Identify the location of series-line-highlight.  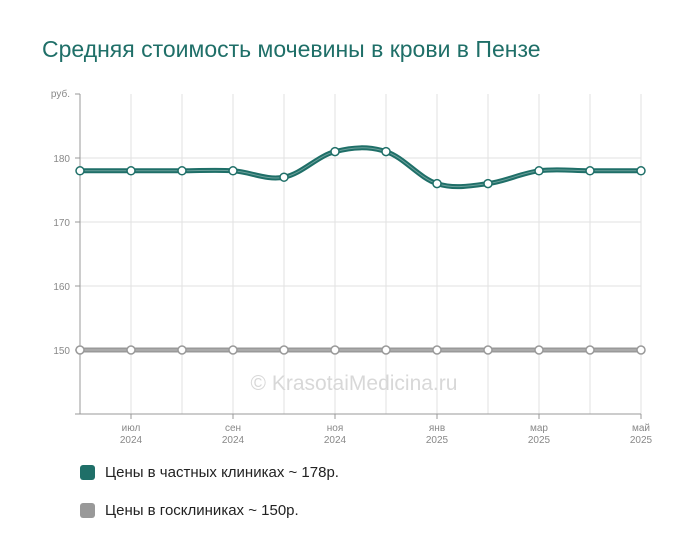
(360, 167).